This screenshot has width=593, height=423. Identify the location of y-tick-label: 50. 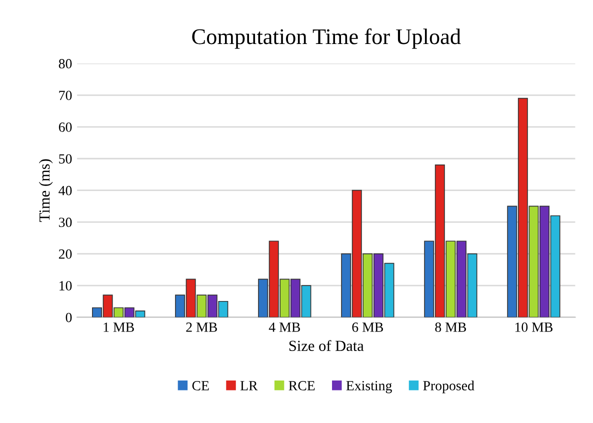
(65, 159).